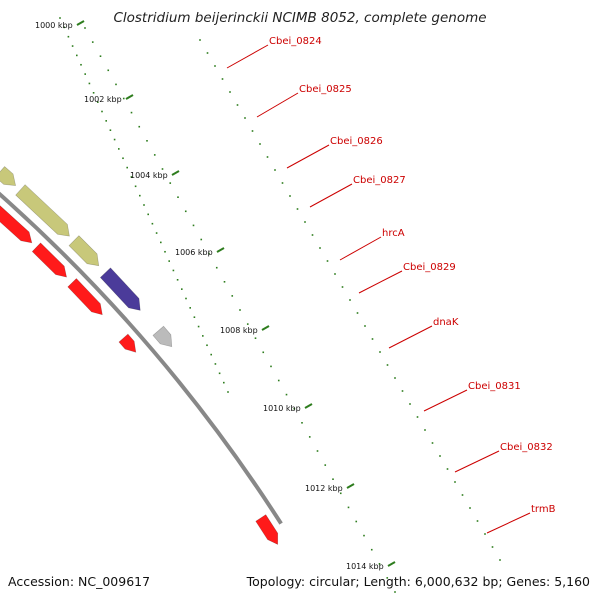 This screenshot has height=600, width=600. Describe the element at coordinates (282, 408) in the screenshot. I see `kbp-tick-label: 1010 kbp` at that location.